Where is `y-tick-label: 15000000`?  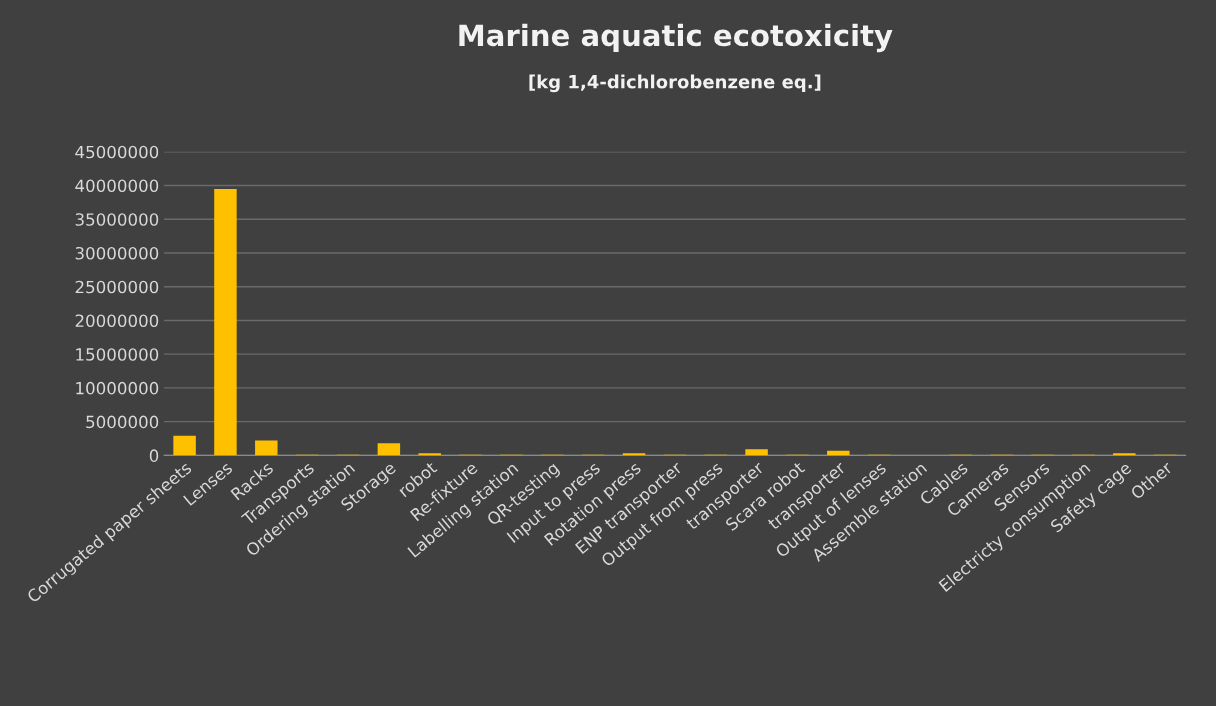
y-tick-label: 15000000 is located at coordinates (117, 354).